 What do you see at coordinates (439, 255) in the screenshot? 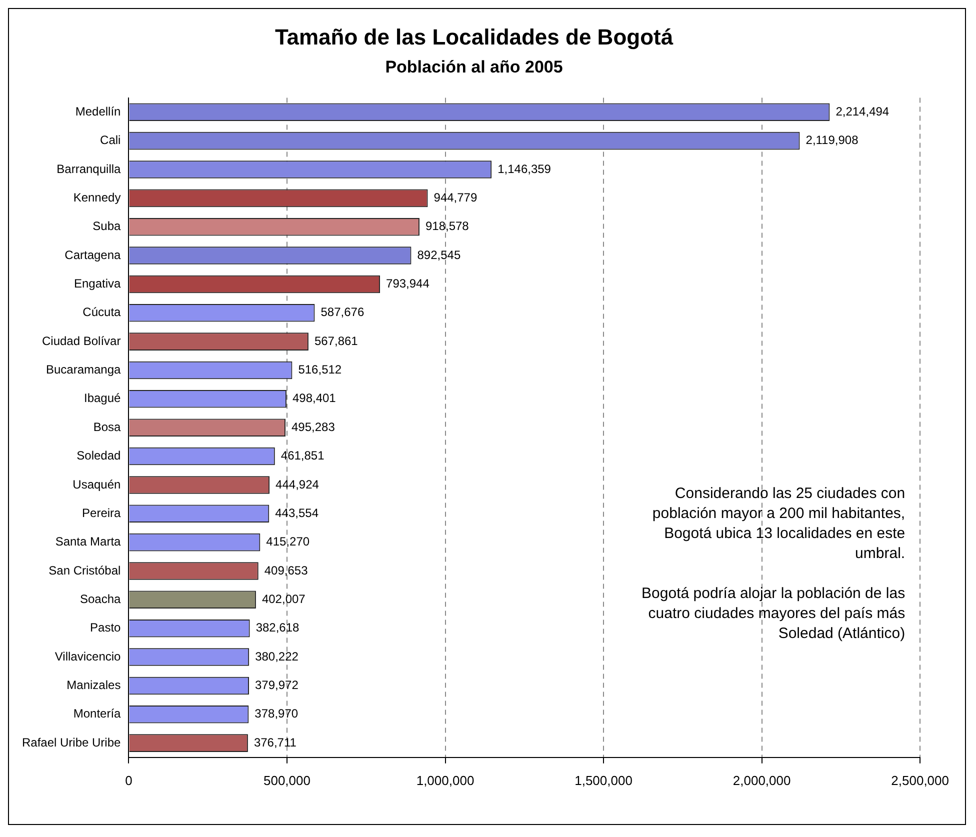
I see `data-label: 892,545` at bounding box center [439, 255].